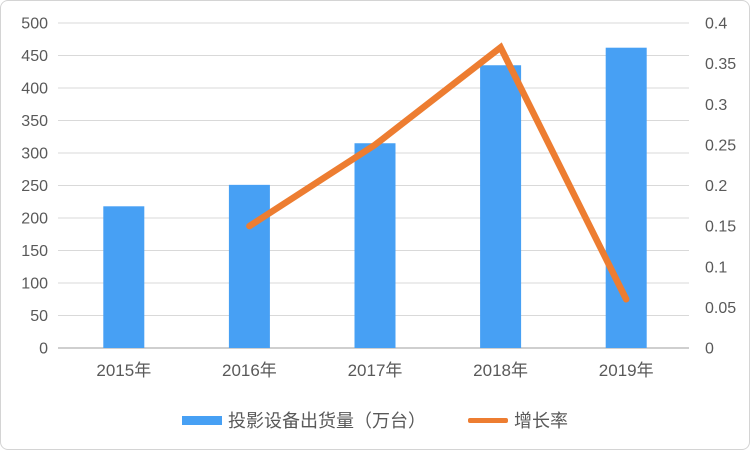 The height and width of the screenshot is (452, 752). What do you see at coordinates (43, 349) in the screenshot?
I see `left-axis-tick: 0` at bounding box center [43, 349].